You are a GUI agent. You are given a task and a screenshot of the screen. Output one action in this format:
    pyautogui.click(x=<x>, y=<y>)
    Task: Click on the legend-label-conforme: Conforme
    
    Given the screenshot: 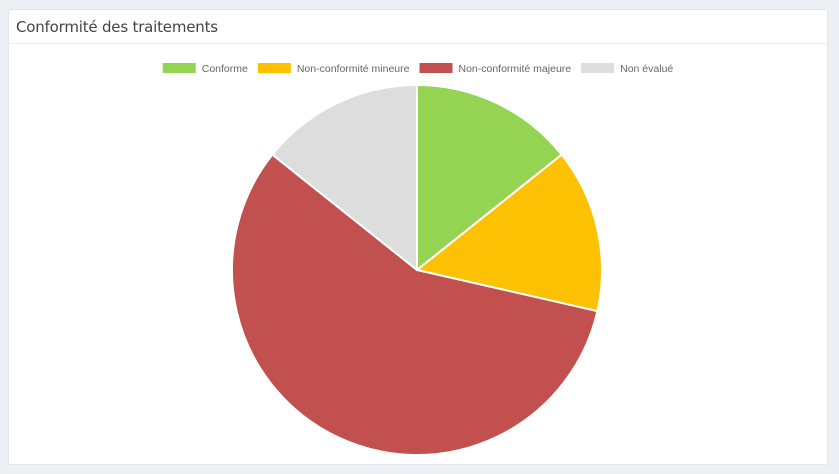 What is the action you would take?
    pyautogui.click(x=225, y=69)
    